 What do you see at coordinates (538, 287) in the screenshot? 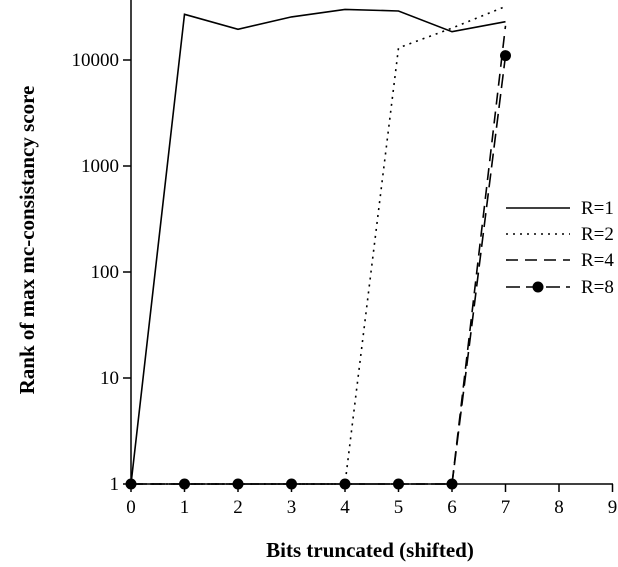
I see `legend-marker` at bounding box center [538, 287].